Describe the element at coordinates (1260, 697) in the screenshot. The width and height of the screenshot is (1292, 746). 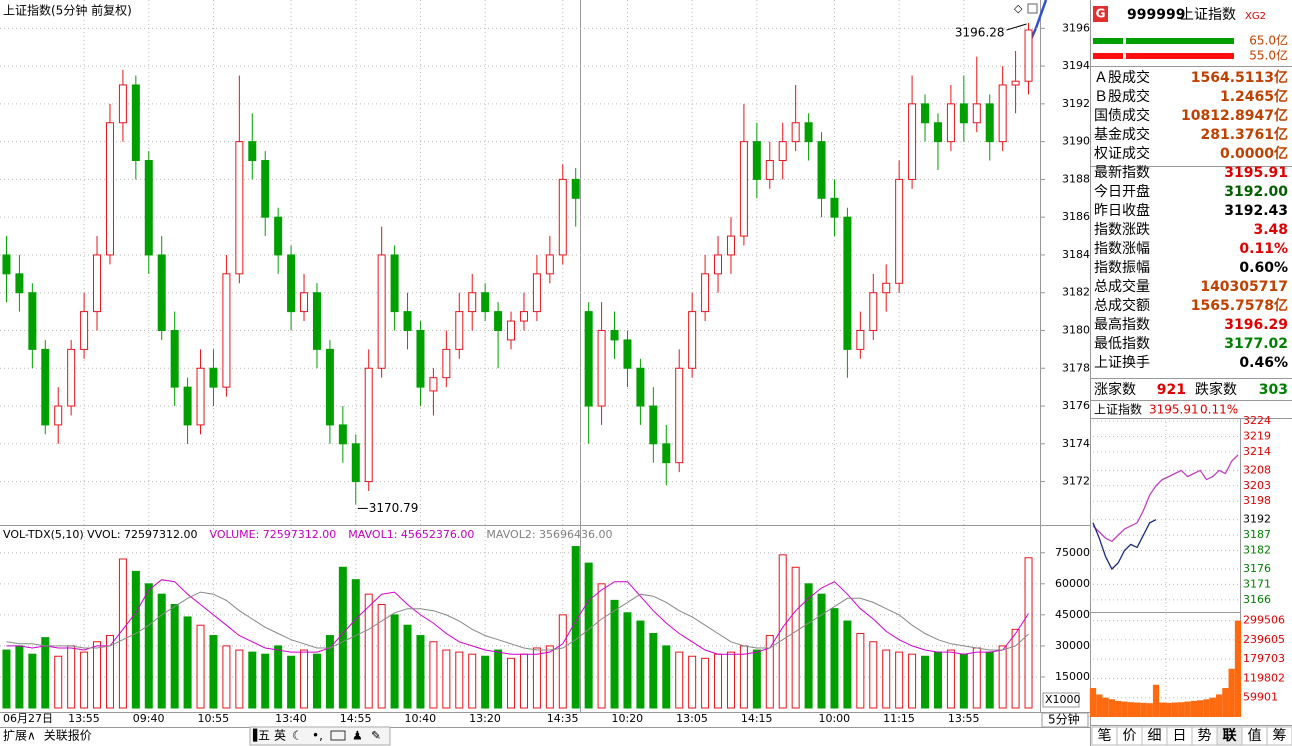
I see `mini-vol-tick: 59901` at that location.